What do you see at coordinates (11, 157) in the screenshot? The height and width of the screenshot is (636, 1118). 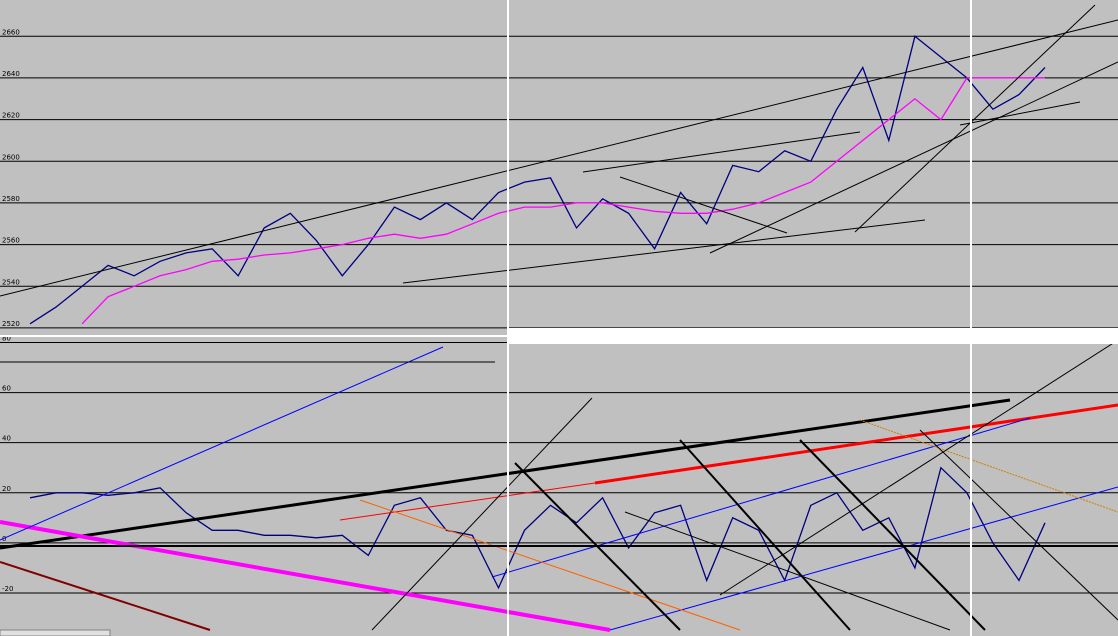 I see `y-tick-label: 2600` at bounding box center [11, 157].